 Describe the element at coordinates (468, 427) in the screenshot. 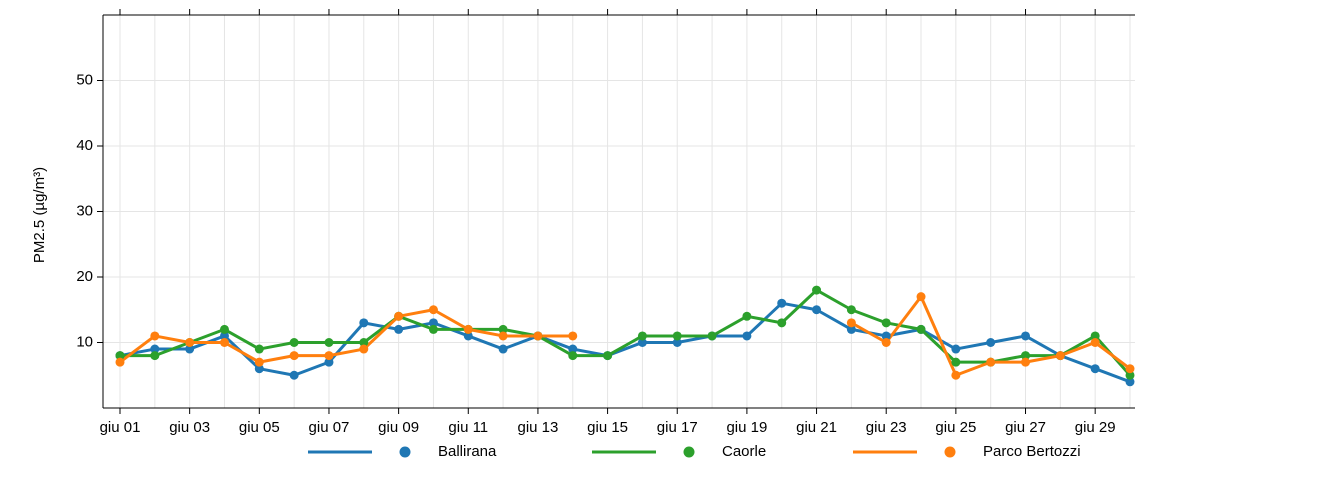

I see `x-tick-label: giu 11` at that location.